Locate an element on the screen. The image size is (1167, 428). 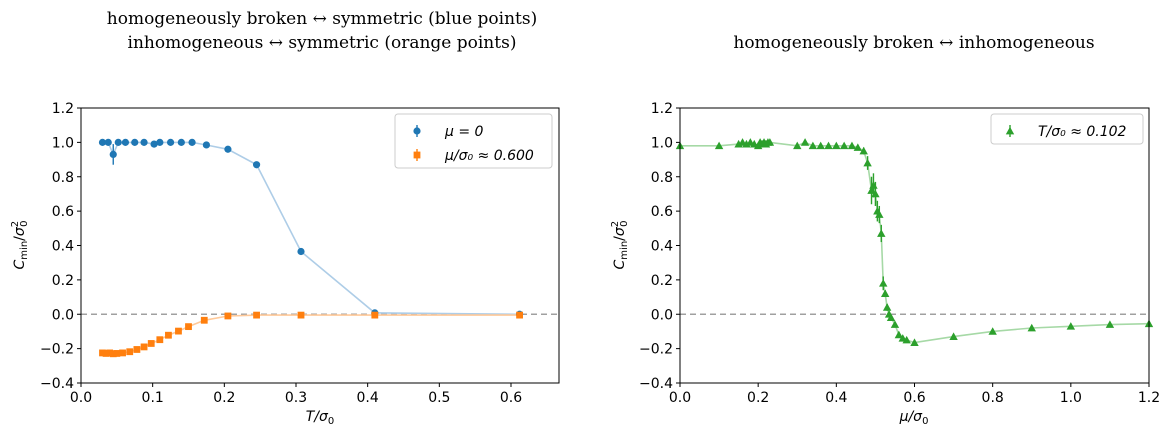
right-y-tick-label: 1.0 is located at coordinates (662, 143).